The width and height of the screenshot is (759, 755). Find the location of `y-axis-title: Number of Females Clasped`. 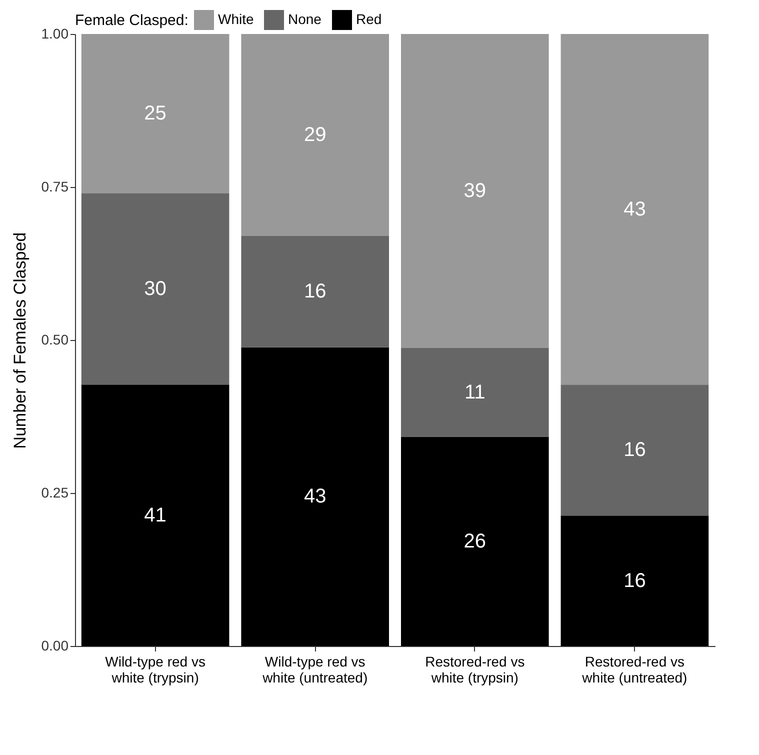

y-axis-title: Number of Females Clasped is located at coordinates (20, 340).